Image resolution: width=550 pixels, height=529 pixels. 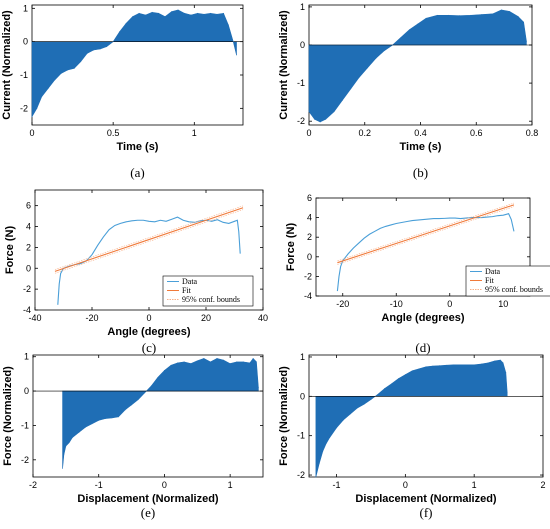 I want to click on panel-caption: (f), so click(x=426, y=512).